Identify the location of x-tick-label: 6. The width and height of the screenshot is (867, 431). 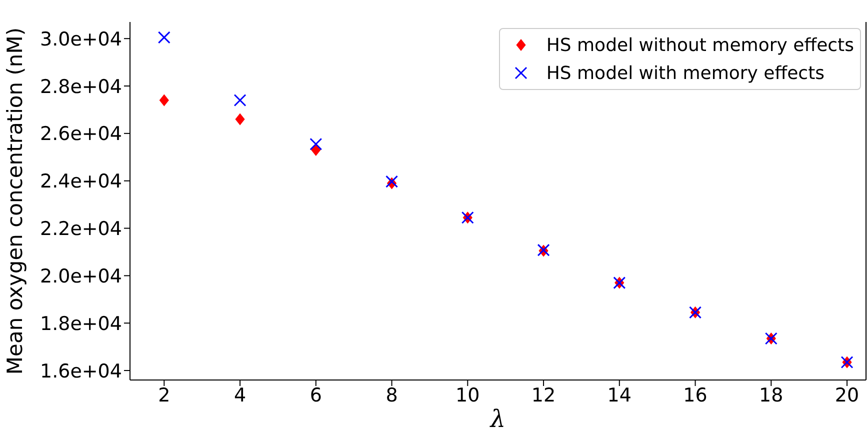
(316, 395).